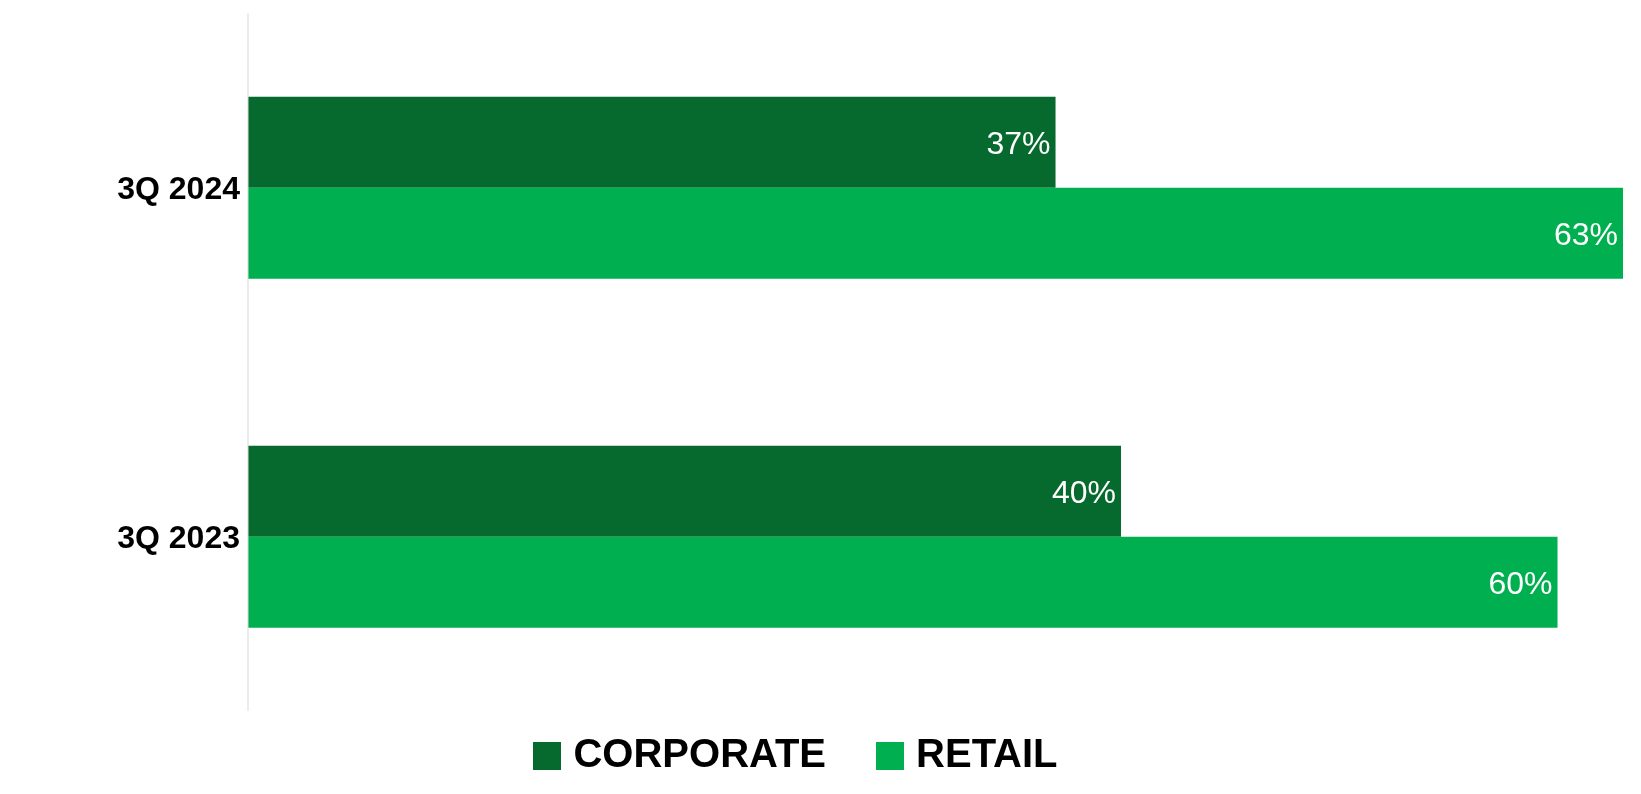  I want to click on data-label: 63%, so click(1585, 233).